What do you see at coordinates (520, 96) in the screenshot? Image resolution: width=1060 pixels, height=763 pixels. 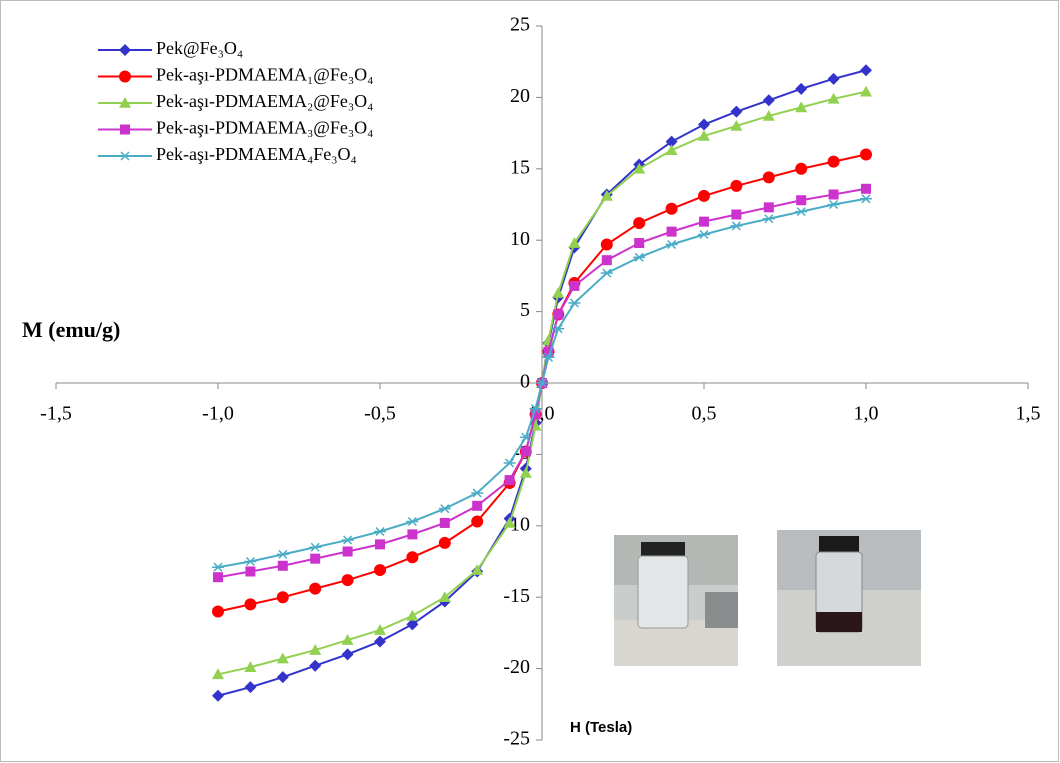 I see `y-tick-label: 20` at bounding box center [520, 96].